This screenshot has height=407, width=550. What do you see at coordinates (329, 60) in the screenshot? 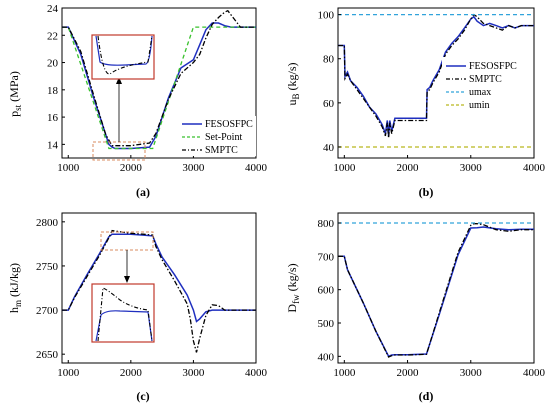
I see `y-tick-label: 80` at bounding box center [329, 60].